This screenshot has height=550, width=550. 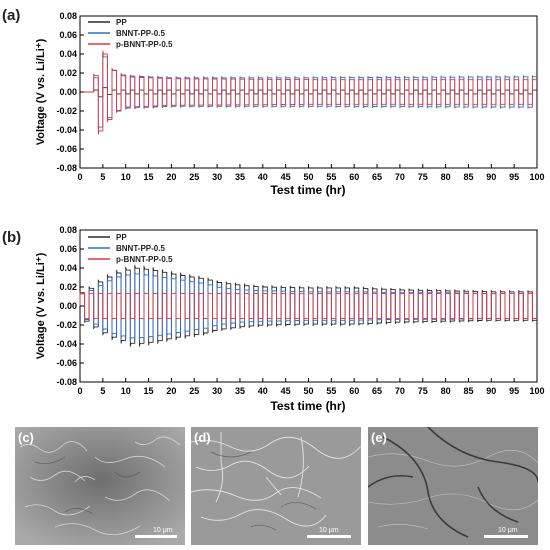 What do you see at coordinates (41, 91) in the screenshot?
I see `y-axis-title-a: Voltage (V vs. Li/Li⁺)` at bounding box center [41, 91].